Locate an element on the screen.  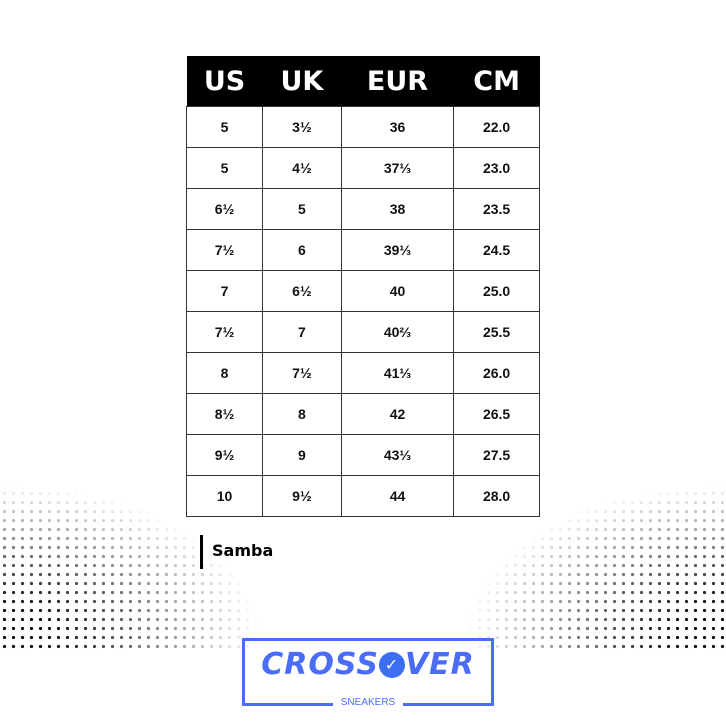
cell-uk: 9½ is located at coordinates (302, 496).